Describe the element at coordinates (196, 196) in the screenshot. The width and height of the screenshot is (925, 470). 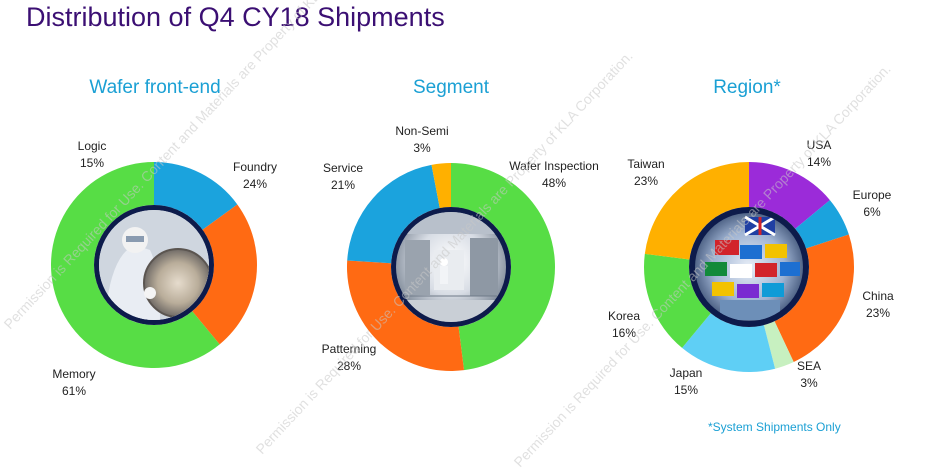
I see `slice-logic` at that location.